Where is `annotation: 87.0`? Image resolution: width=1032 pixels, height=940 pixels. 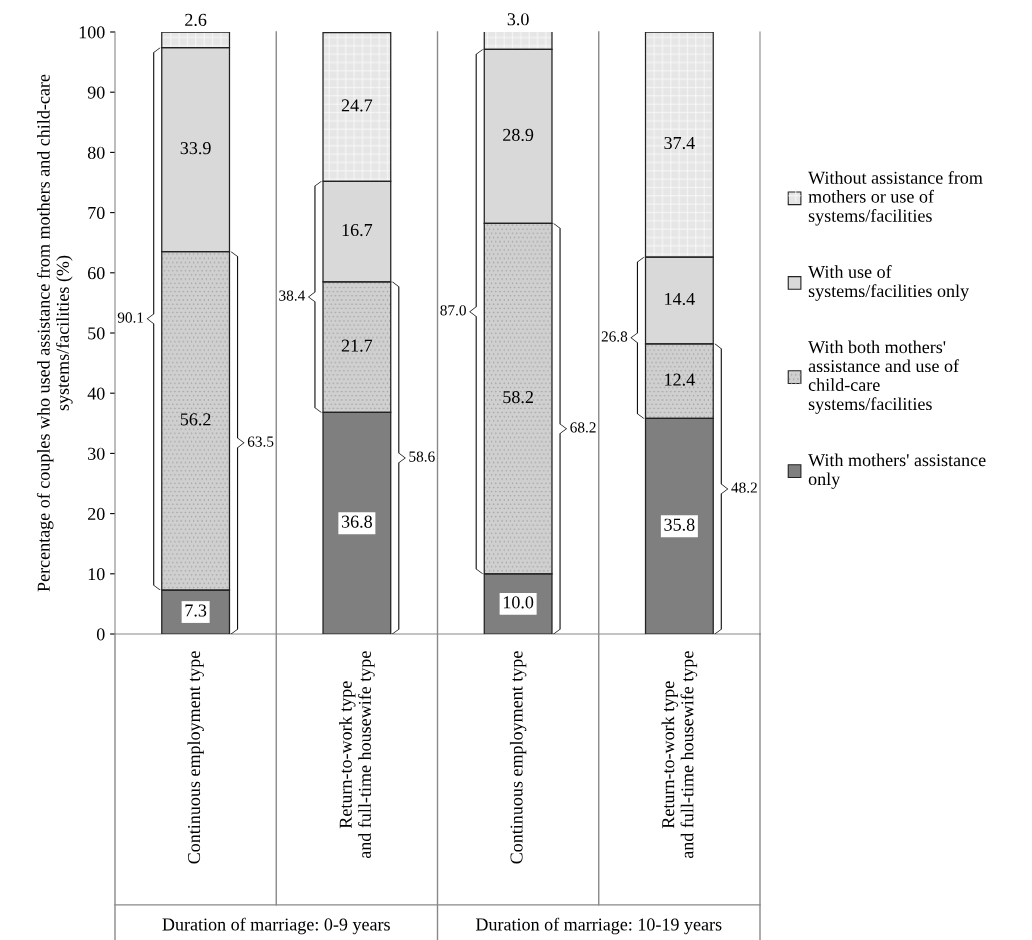
annotation: 87.0 is located at coordinates (453, 310).